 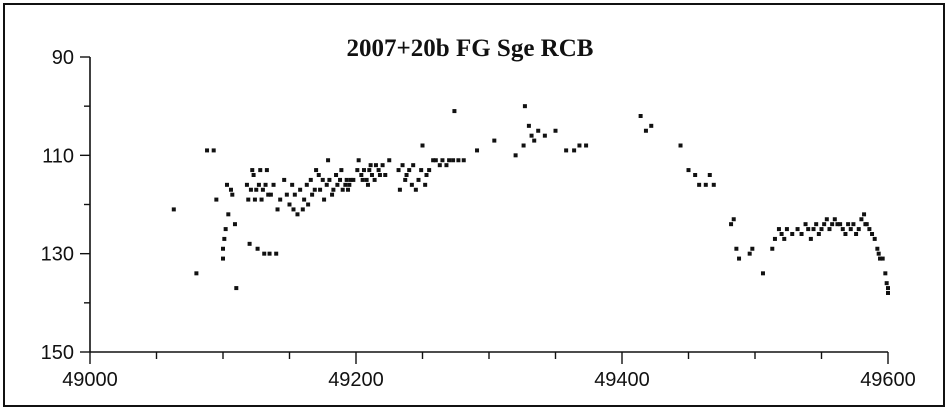 I want to click on x-tick-label: 49600, so click(x=888, y=380).